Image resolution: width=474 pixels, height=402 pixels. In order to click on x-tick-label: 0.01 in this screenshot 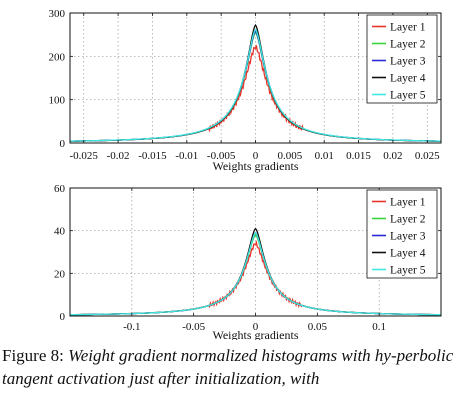, I will do `click(324, 156)`.